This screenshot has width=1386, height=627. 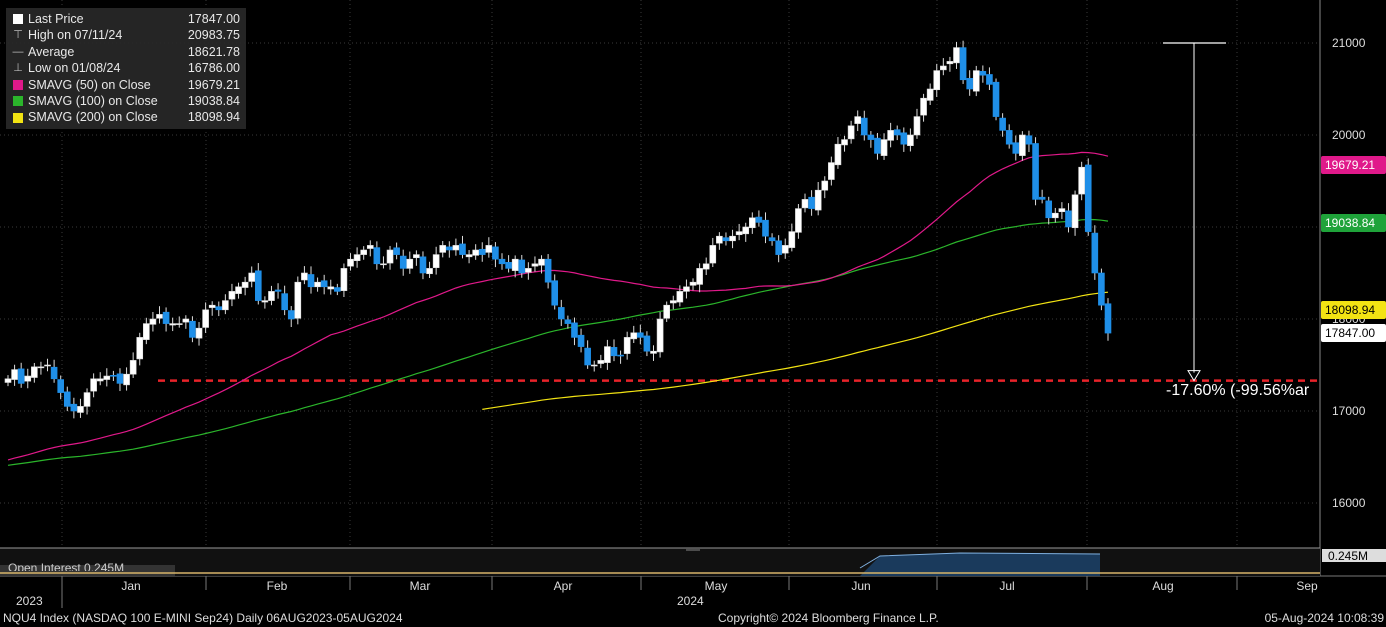 I want to click on legend-row: ⊥ Low on 01/08/24 16786.00, so click(x=126, y=68).